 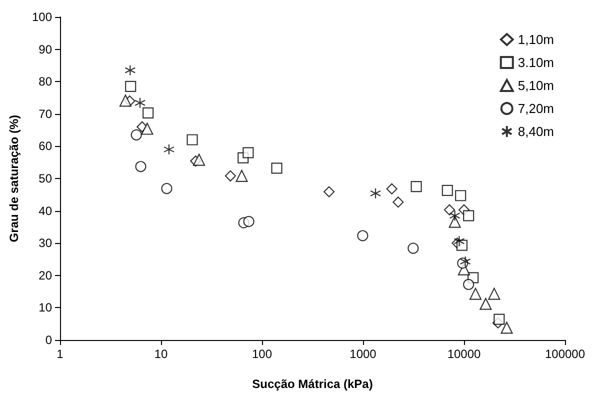 What do you see at coordinates (42, 17) in the screenshot?
I see `y-tick-label: 100` at bounding box center [42, 17].